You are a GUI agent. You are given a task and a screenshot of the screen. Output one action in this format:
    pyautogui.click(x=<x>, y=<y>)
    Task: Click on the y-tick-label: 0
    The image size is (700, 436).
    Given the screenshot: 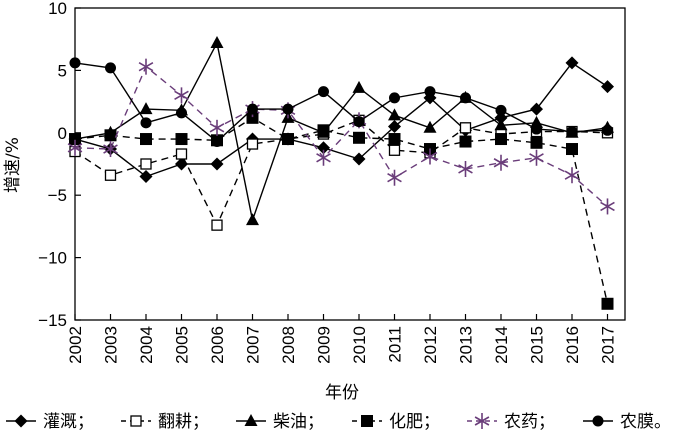 What is the action you would take?
    pyautogui.click(x=62, y=133)
    